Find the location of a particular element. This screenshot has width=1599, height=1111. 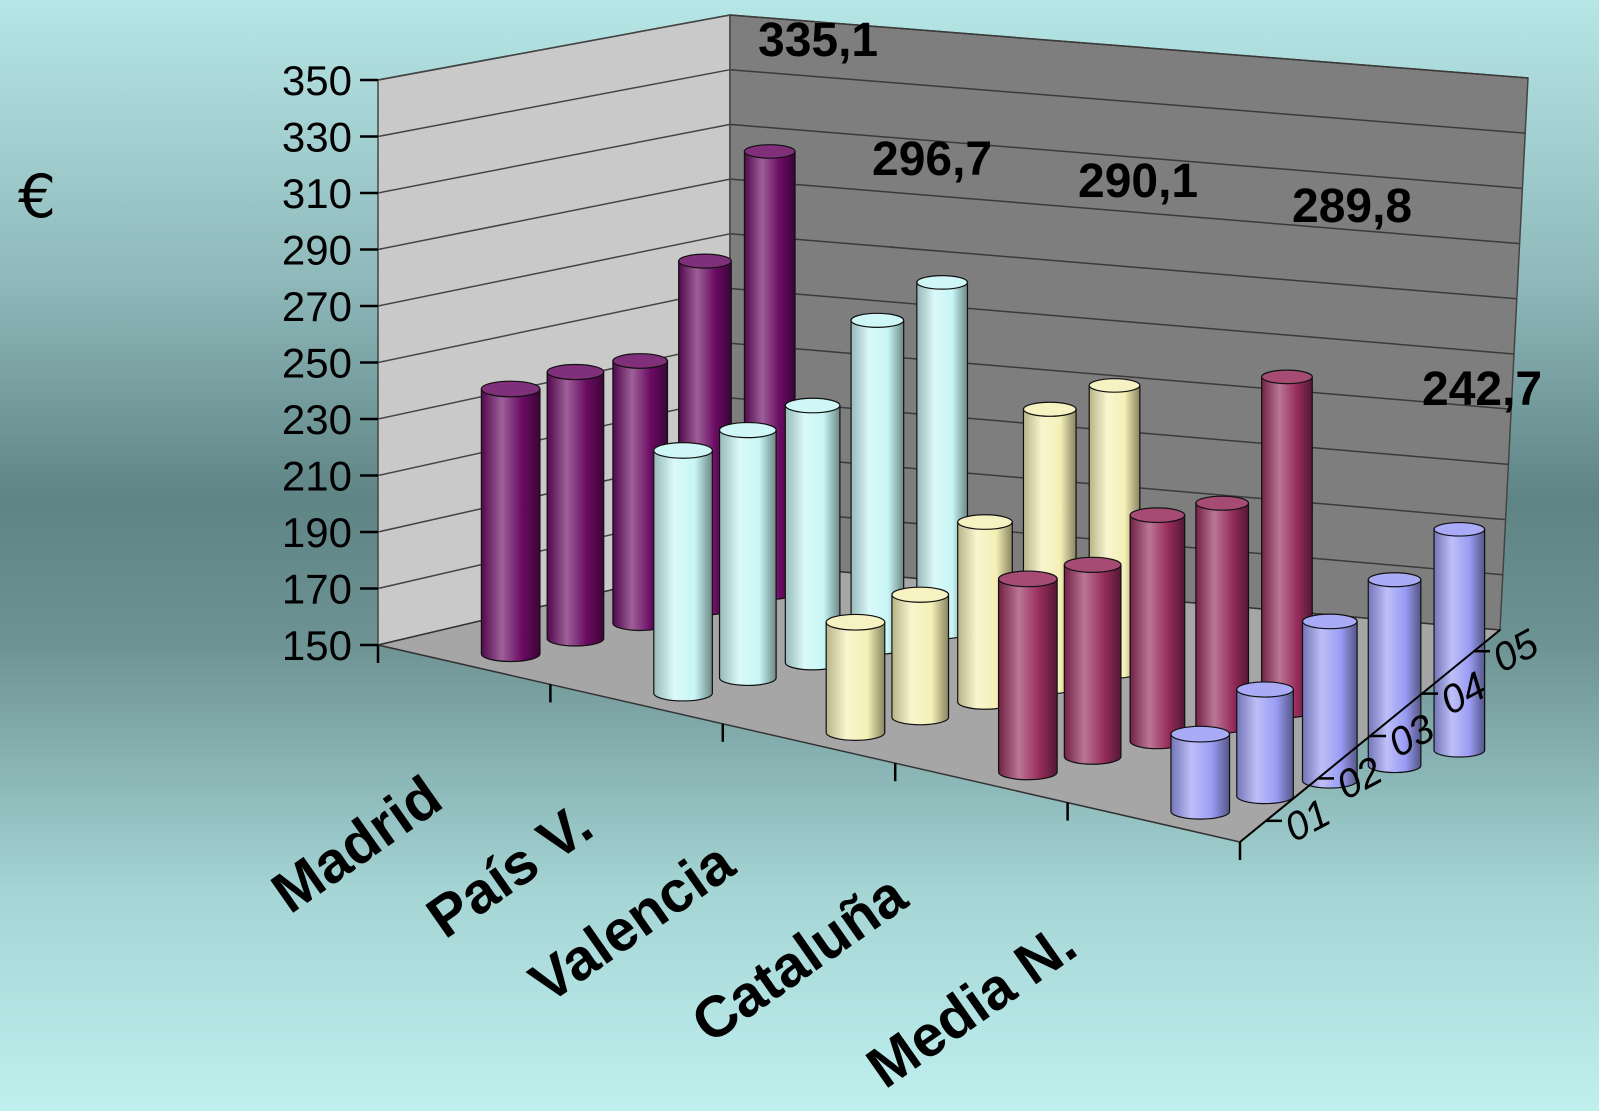

value-label: 296,7 is located at coordinates (932, 159).